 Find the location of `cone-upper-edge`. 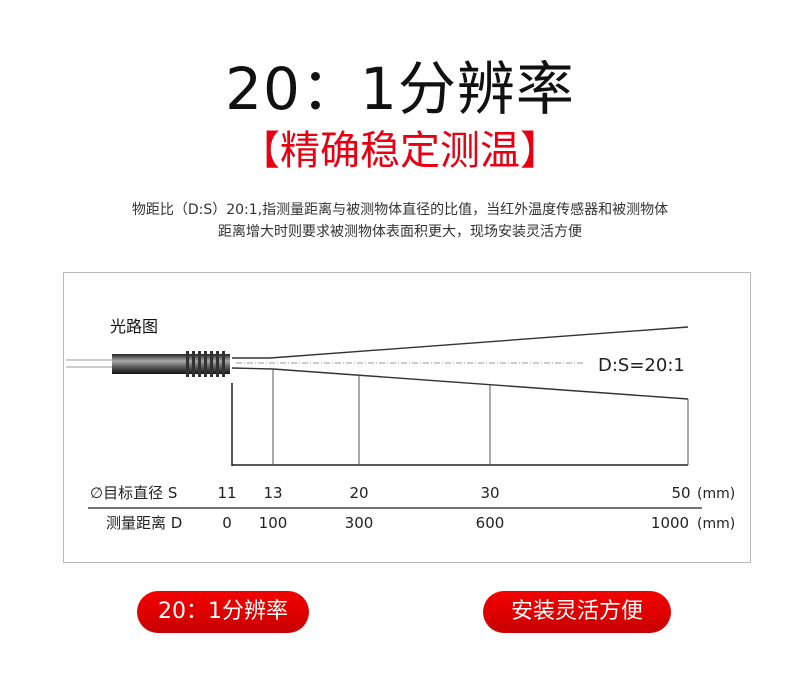

cone-upper-edge is located at coordinates (460, 342).